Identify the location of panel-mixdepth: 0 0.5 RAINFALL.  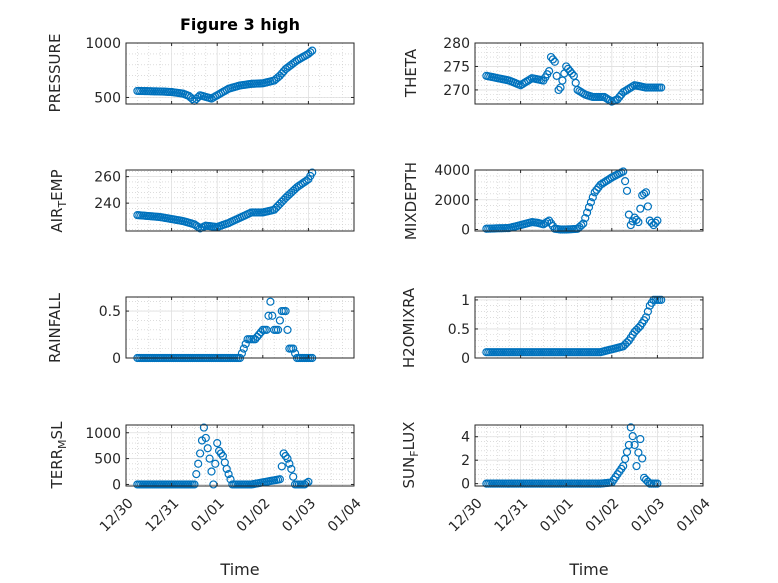
(200, 329).